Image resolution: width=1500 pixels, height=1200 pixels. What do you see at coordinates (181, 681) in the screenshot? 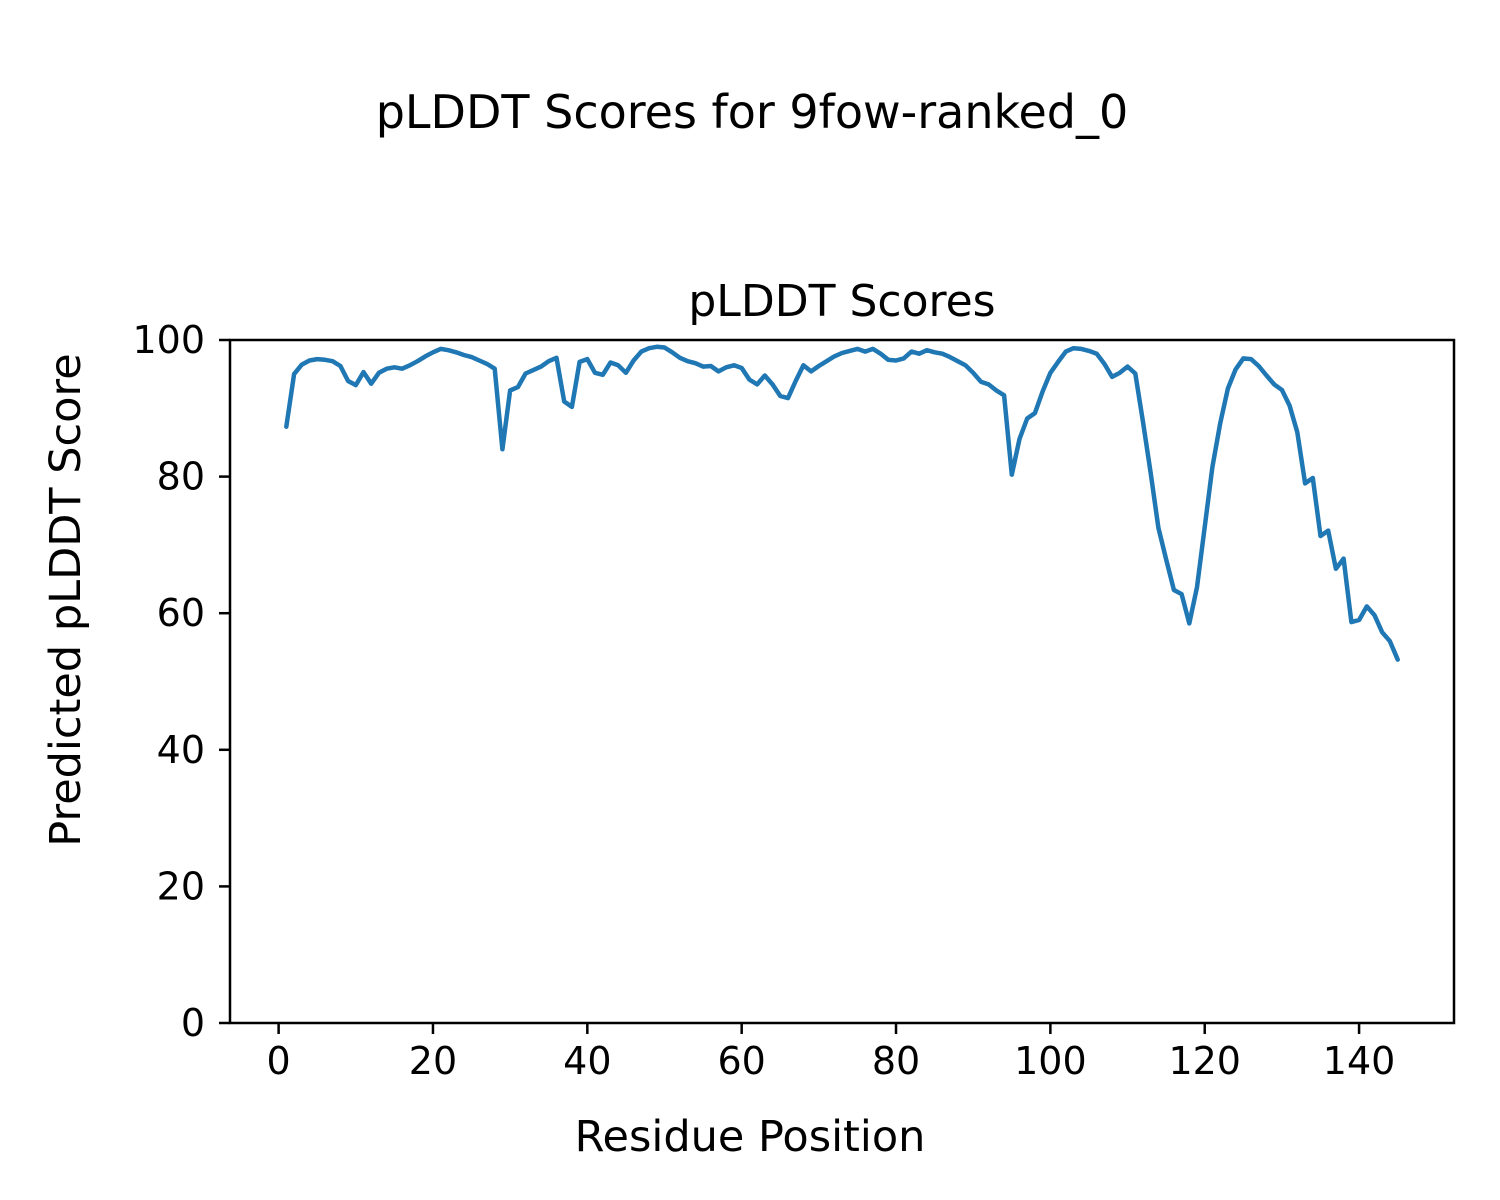
I see `y-axis-ticks: 0 20 40 60 80 100` at bounding box center [181, 681].